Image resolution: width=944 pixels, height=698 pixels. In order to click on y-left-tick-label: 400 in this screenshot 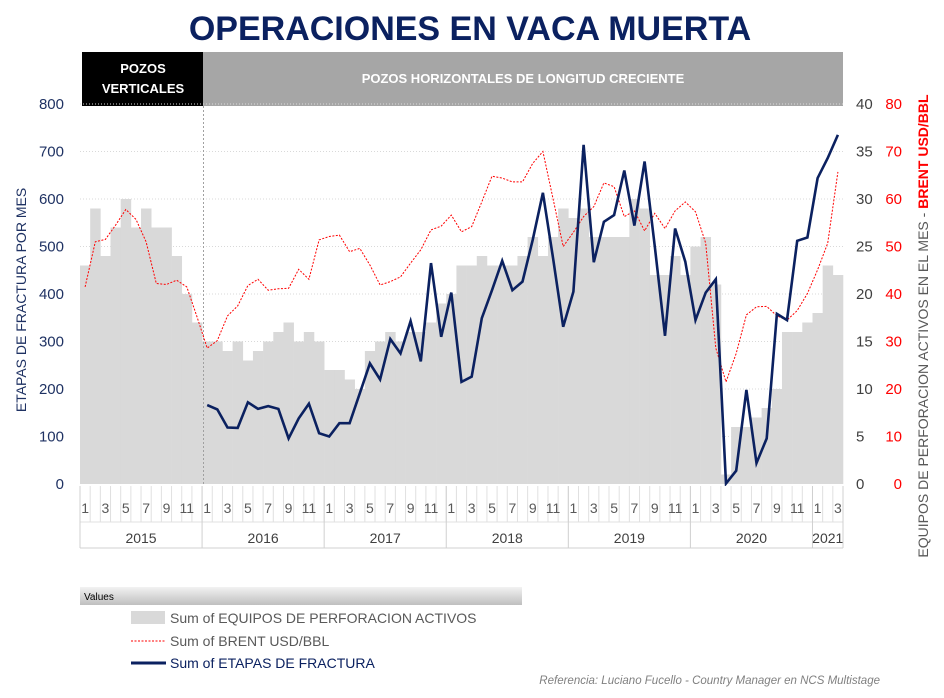, I will do `click(51, 294)`.